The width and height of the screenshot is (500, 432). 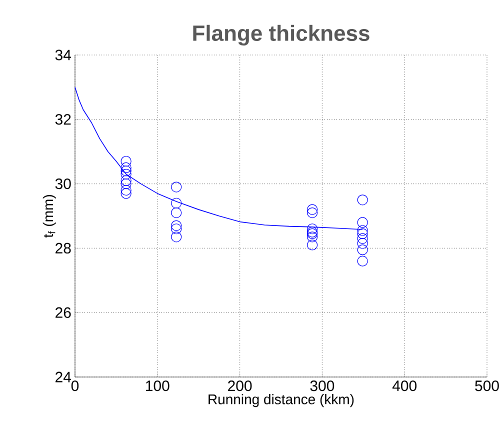 What do you see at coordinates (63, 312) in the screenshot?
I see `y-tick-label: 26` at bounding box center [63, 312].